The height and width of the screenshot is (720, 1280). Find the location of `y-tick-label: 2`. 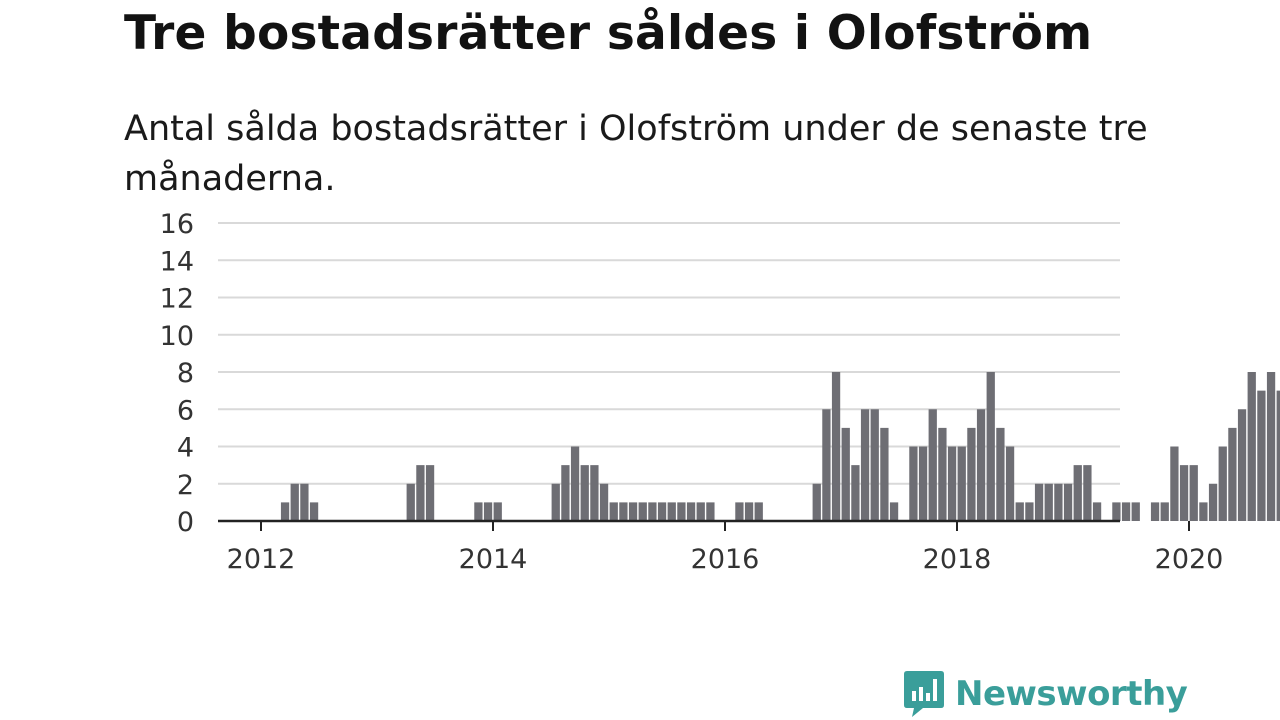

y-tick-label: 2 is located at coordinates (185, 485).